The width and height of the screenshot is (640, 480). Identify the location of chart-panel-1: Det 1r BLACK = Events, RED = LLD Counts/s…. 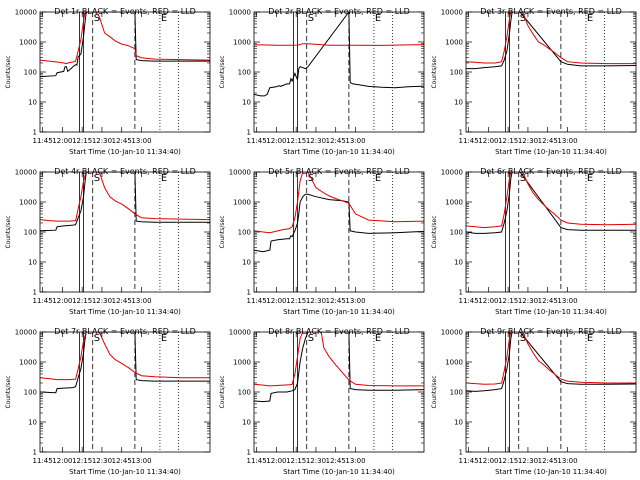
(108, 81).